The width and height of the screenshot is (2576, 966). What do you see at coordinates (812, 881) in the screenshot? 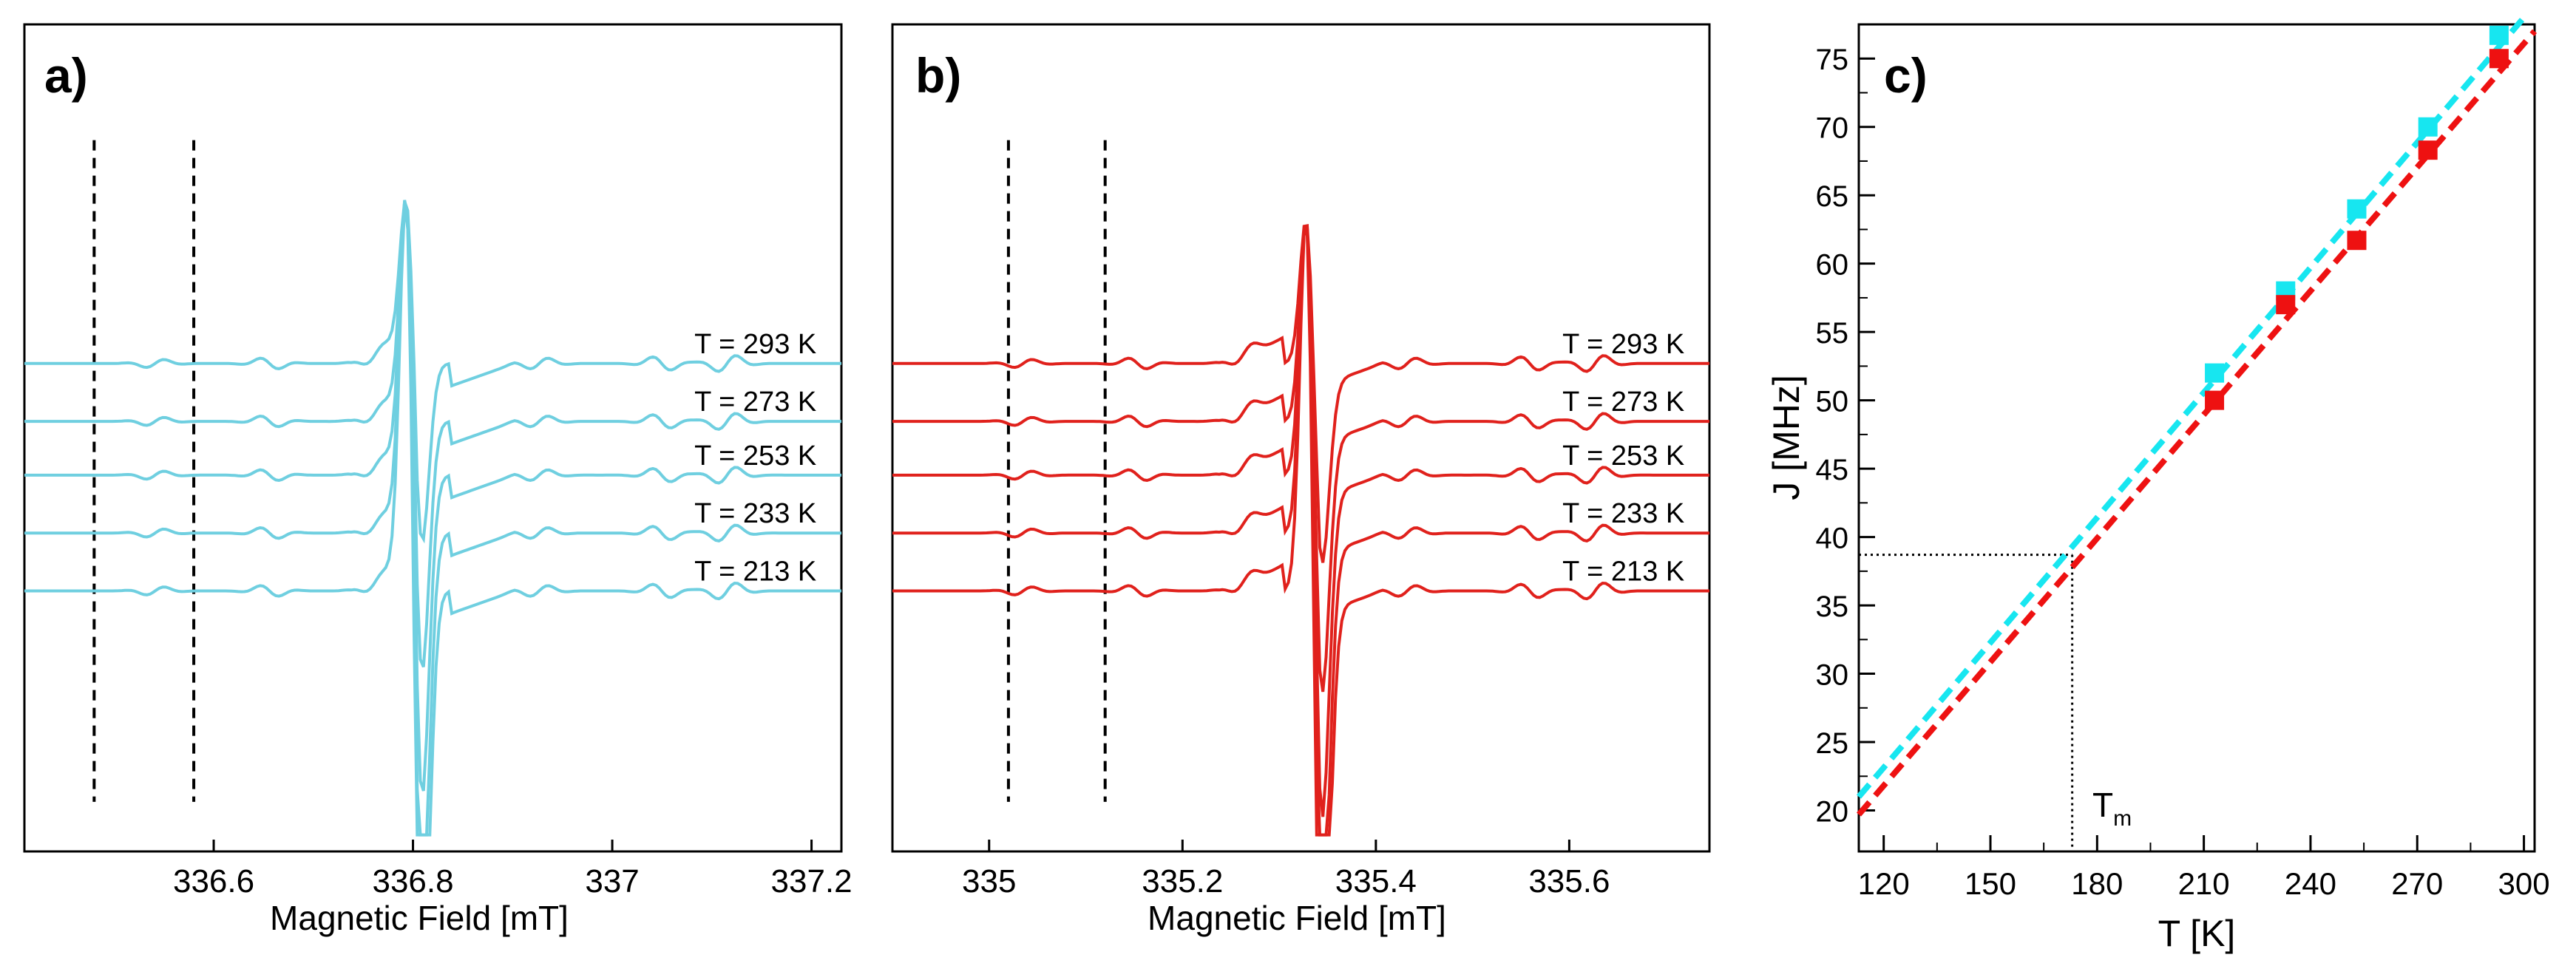
I see `x-tick-label-4: 337.2` at bounding box center [812, 881].